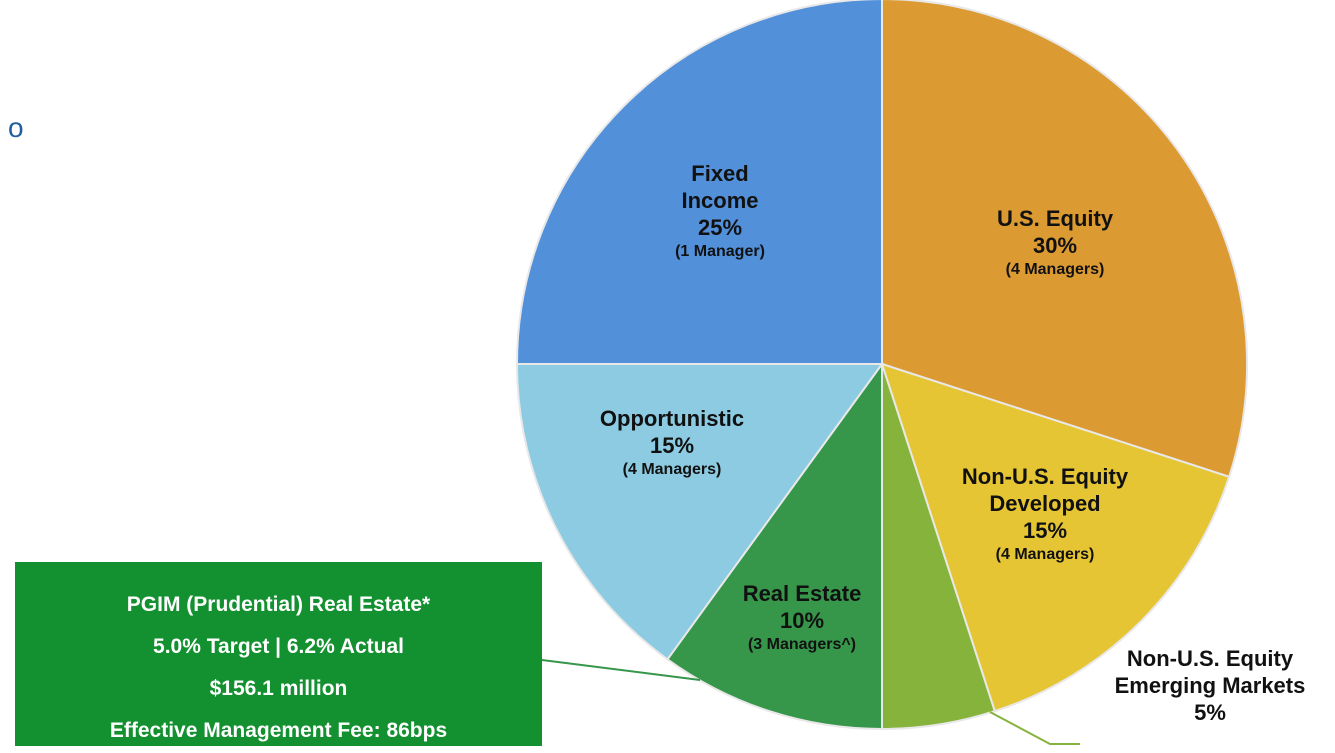  I want to click on slice-label: U.S. Equity 30% (4 Managers), so click(1055, 243).